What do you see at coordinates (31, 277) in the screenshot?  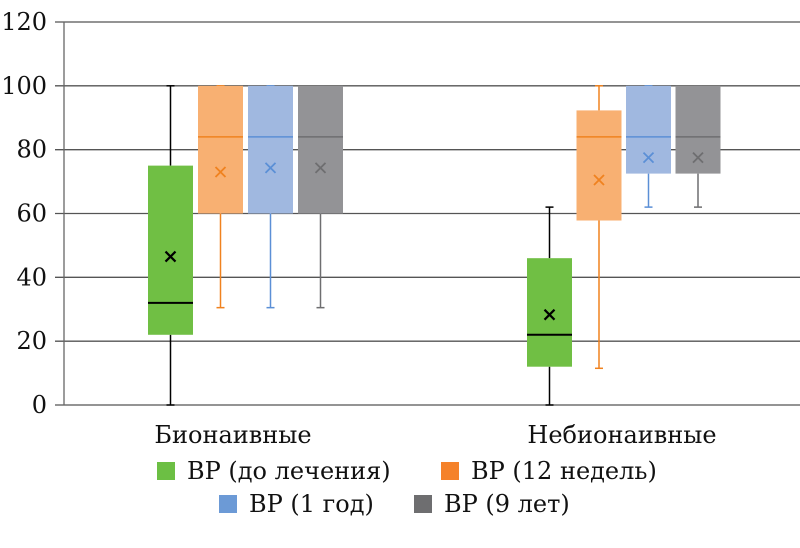 I see `y-tick-label: 40` at bounding box center [31, 277].